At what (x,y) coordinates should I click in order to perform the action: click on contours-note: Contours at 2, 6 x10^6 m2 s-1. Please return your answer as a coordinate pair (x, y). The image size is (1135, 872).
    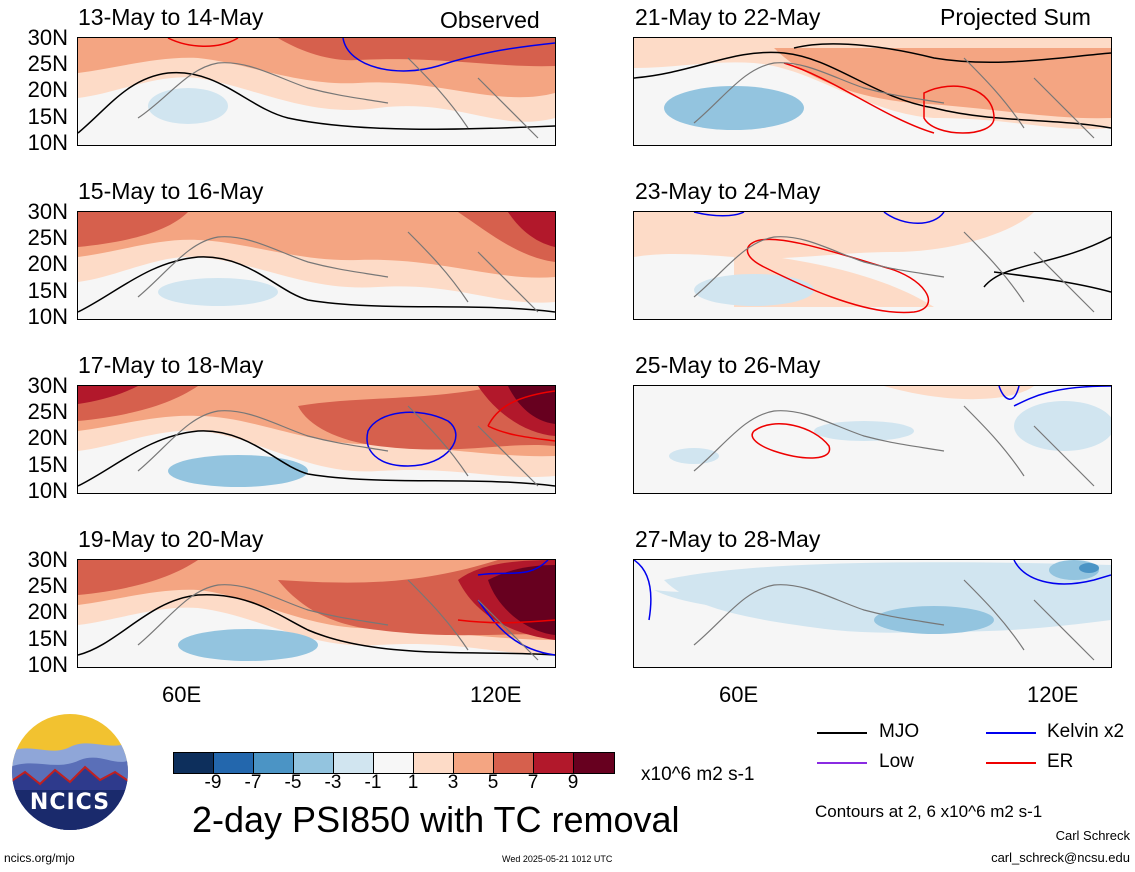
    Looking at the image, I should click on (929, 811).